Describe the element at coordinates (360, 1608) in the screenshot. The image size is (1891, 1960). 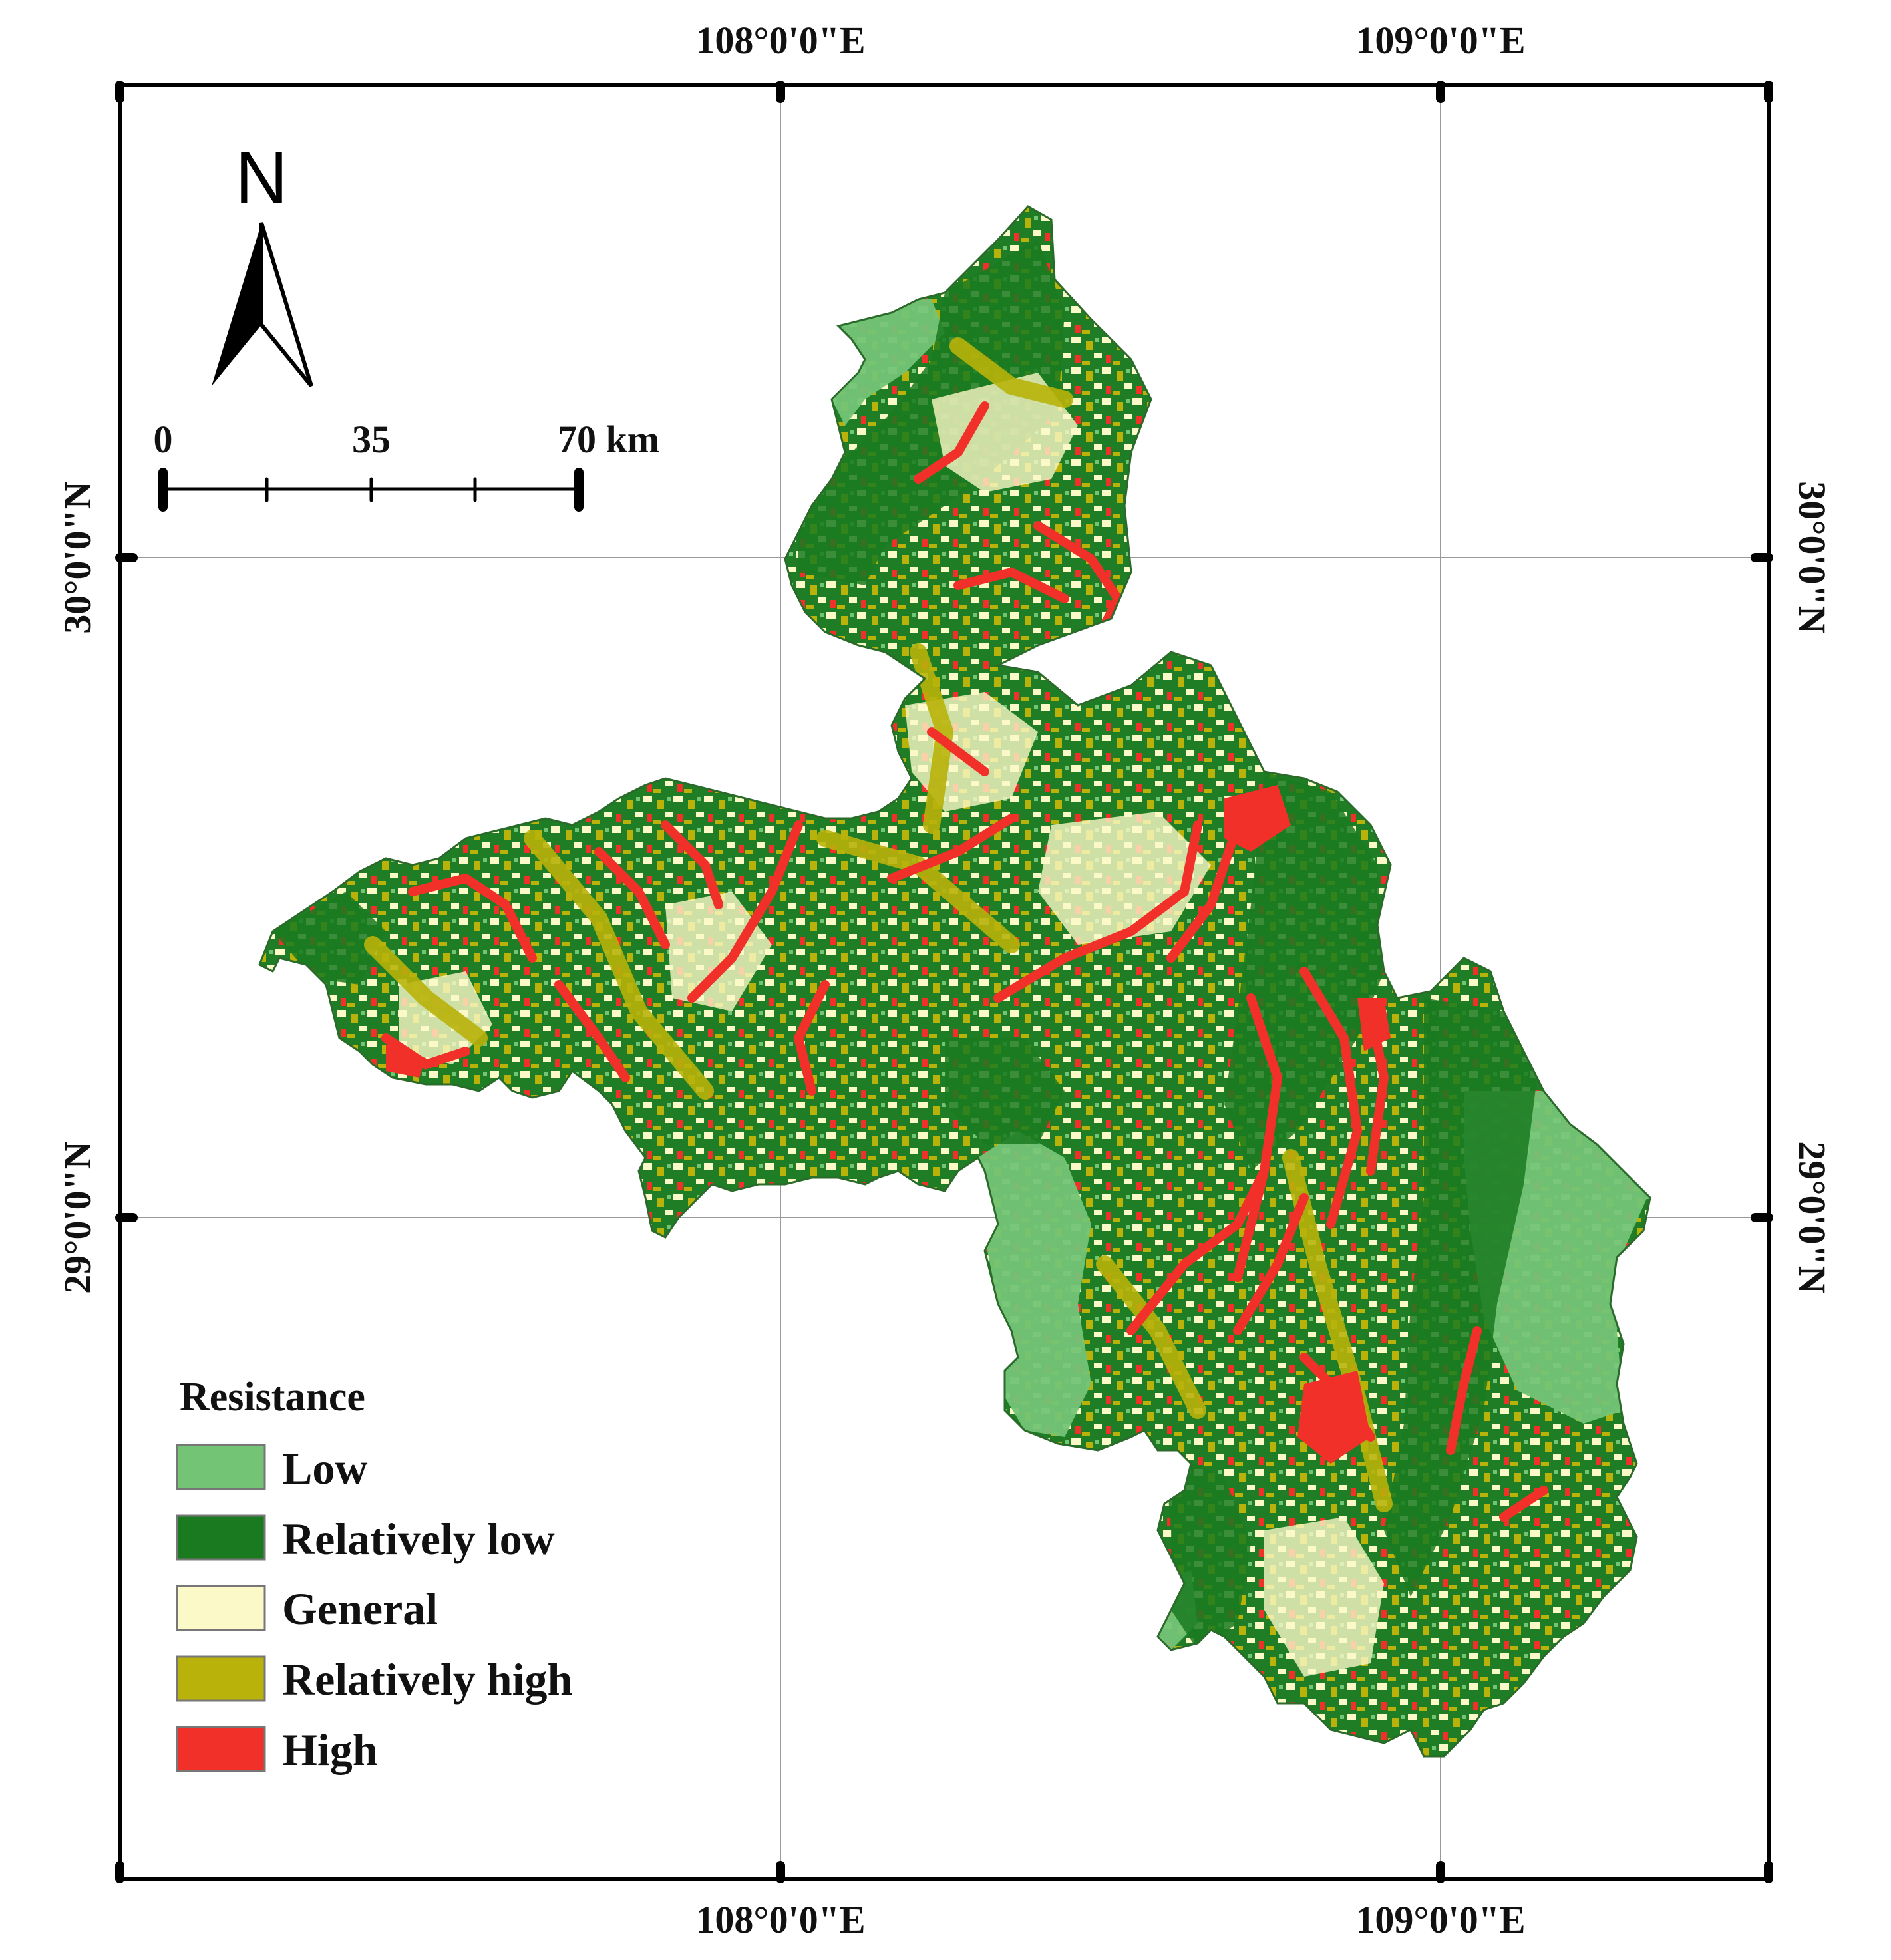
I see `legend-label-general: General` at that location.